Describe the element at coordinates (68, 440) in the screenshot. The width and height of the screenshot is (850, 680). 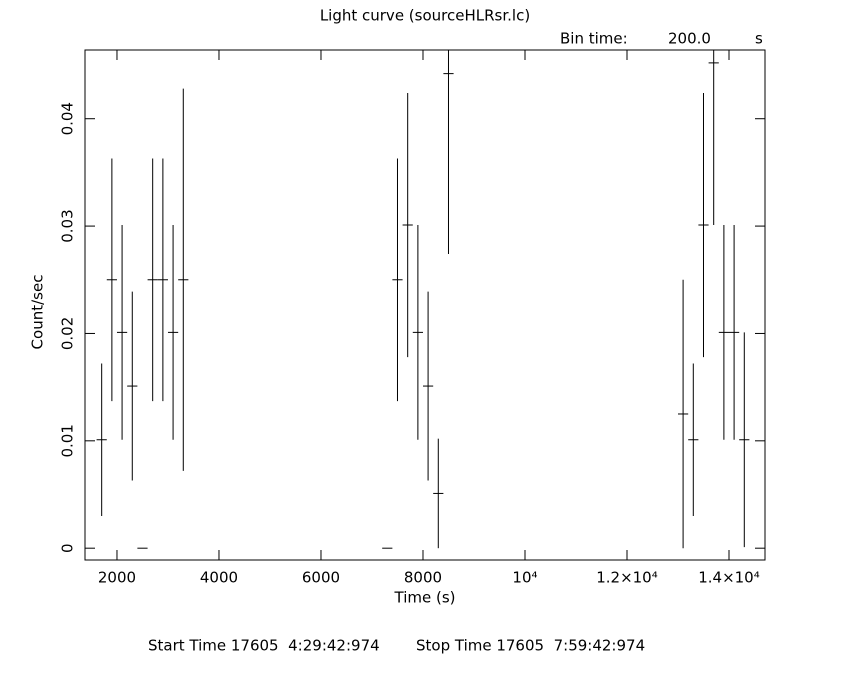
I see `y-tick-label: 0.01` at that location.